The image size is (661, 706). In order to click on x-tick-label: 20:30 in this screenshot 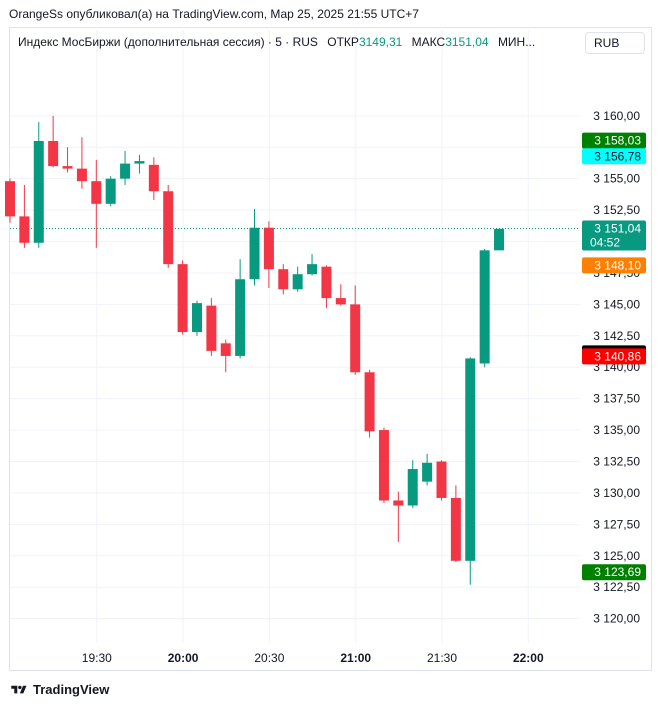, I will do `click(269, 658)`.